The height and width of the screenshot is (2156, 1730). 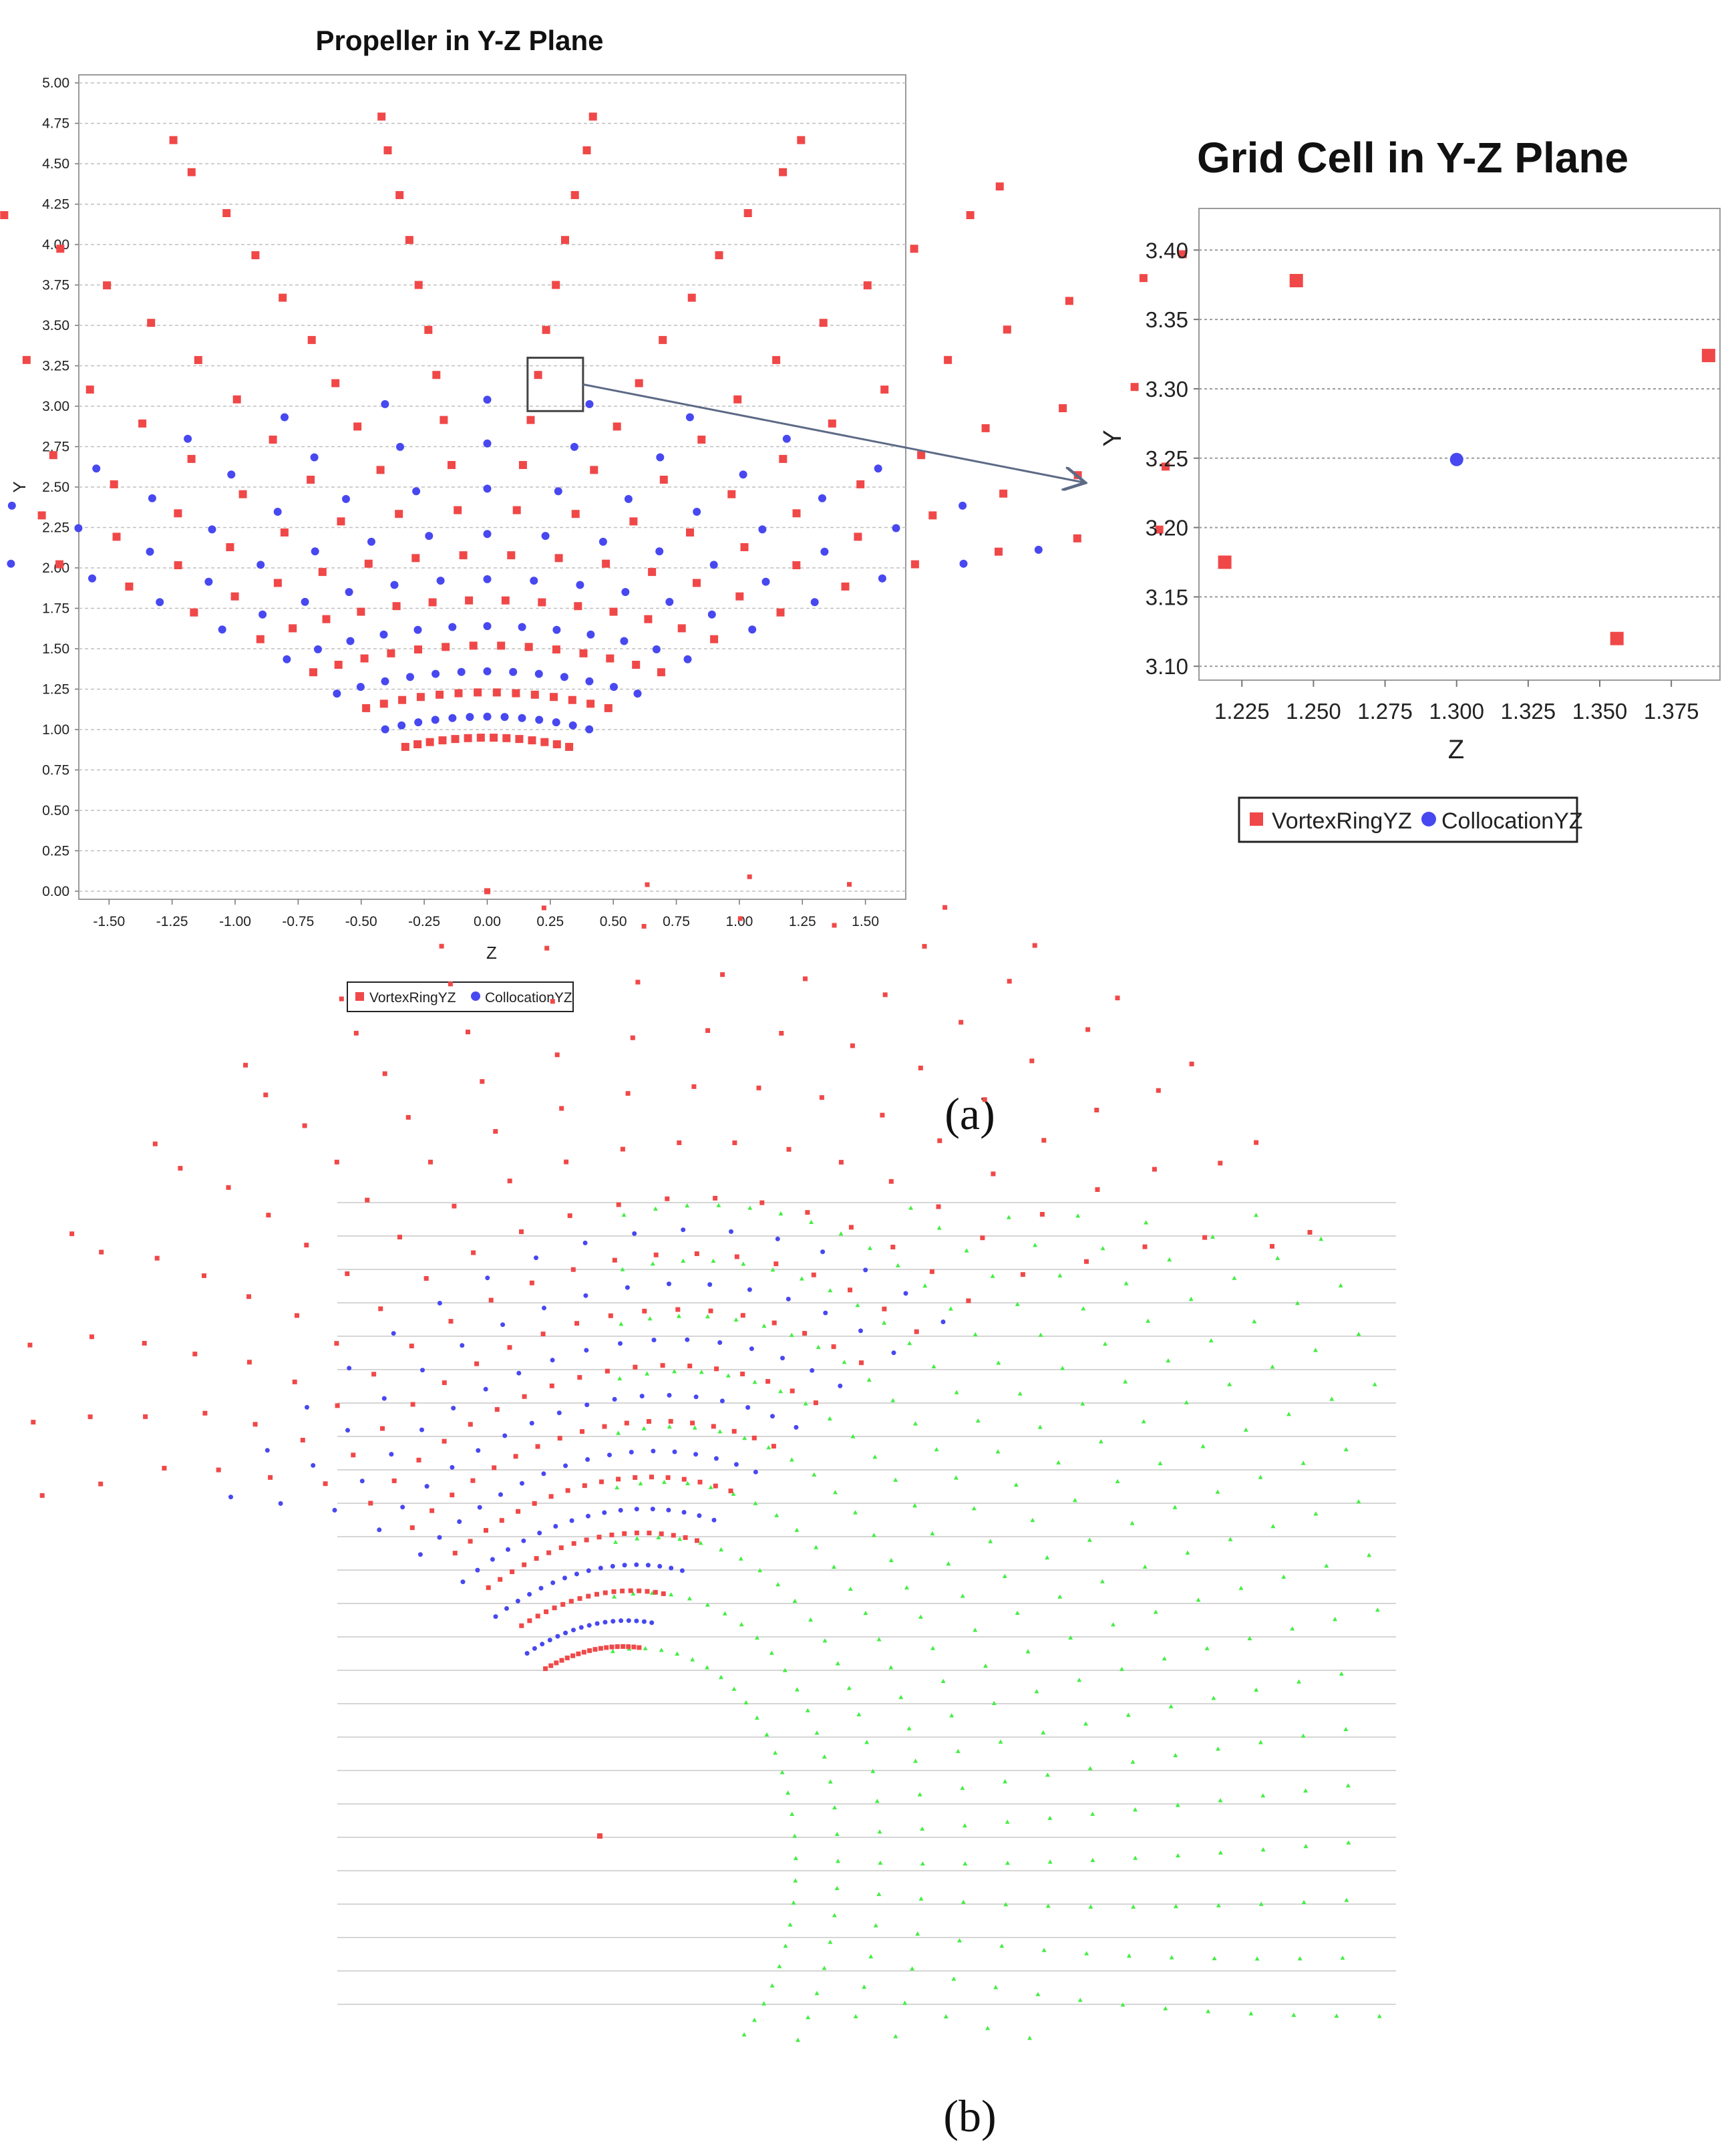 I want to click on main-y-tick-label: 4.25, so click(x=56, y=205).